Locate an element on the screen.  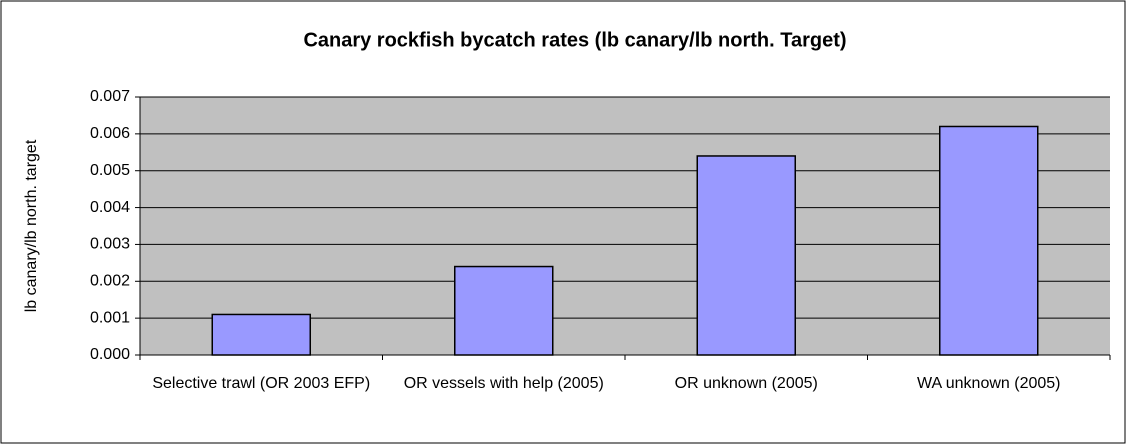
y-tick-label: 0.002 is located at coordinates (110, 281).